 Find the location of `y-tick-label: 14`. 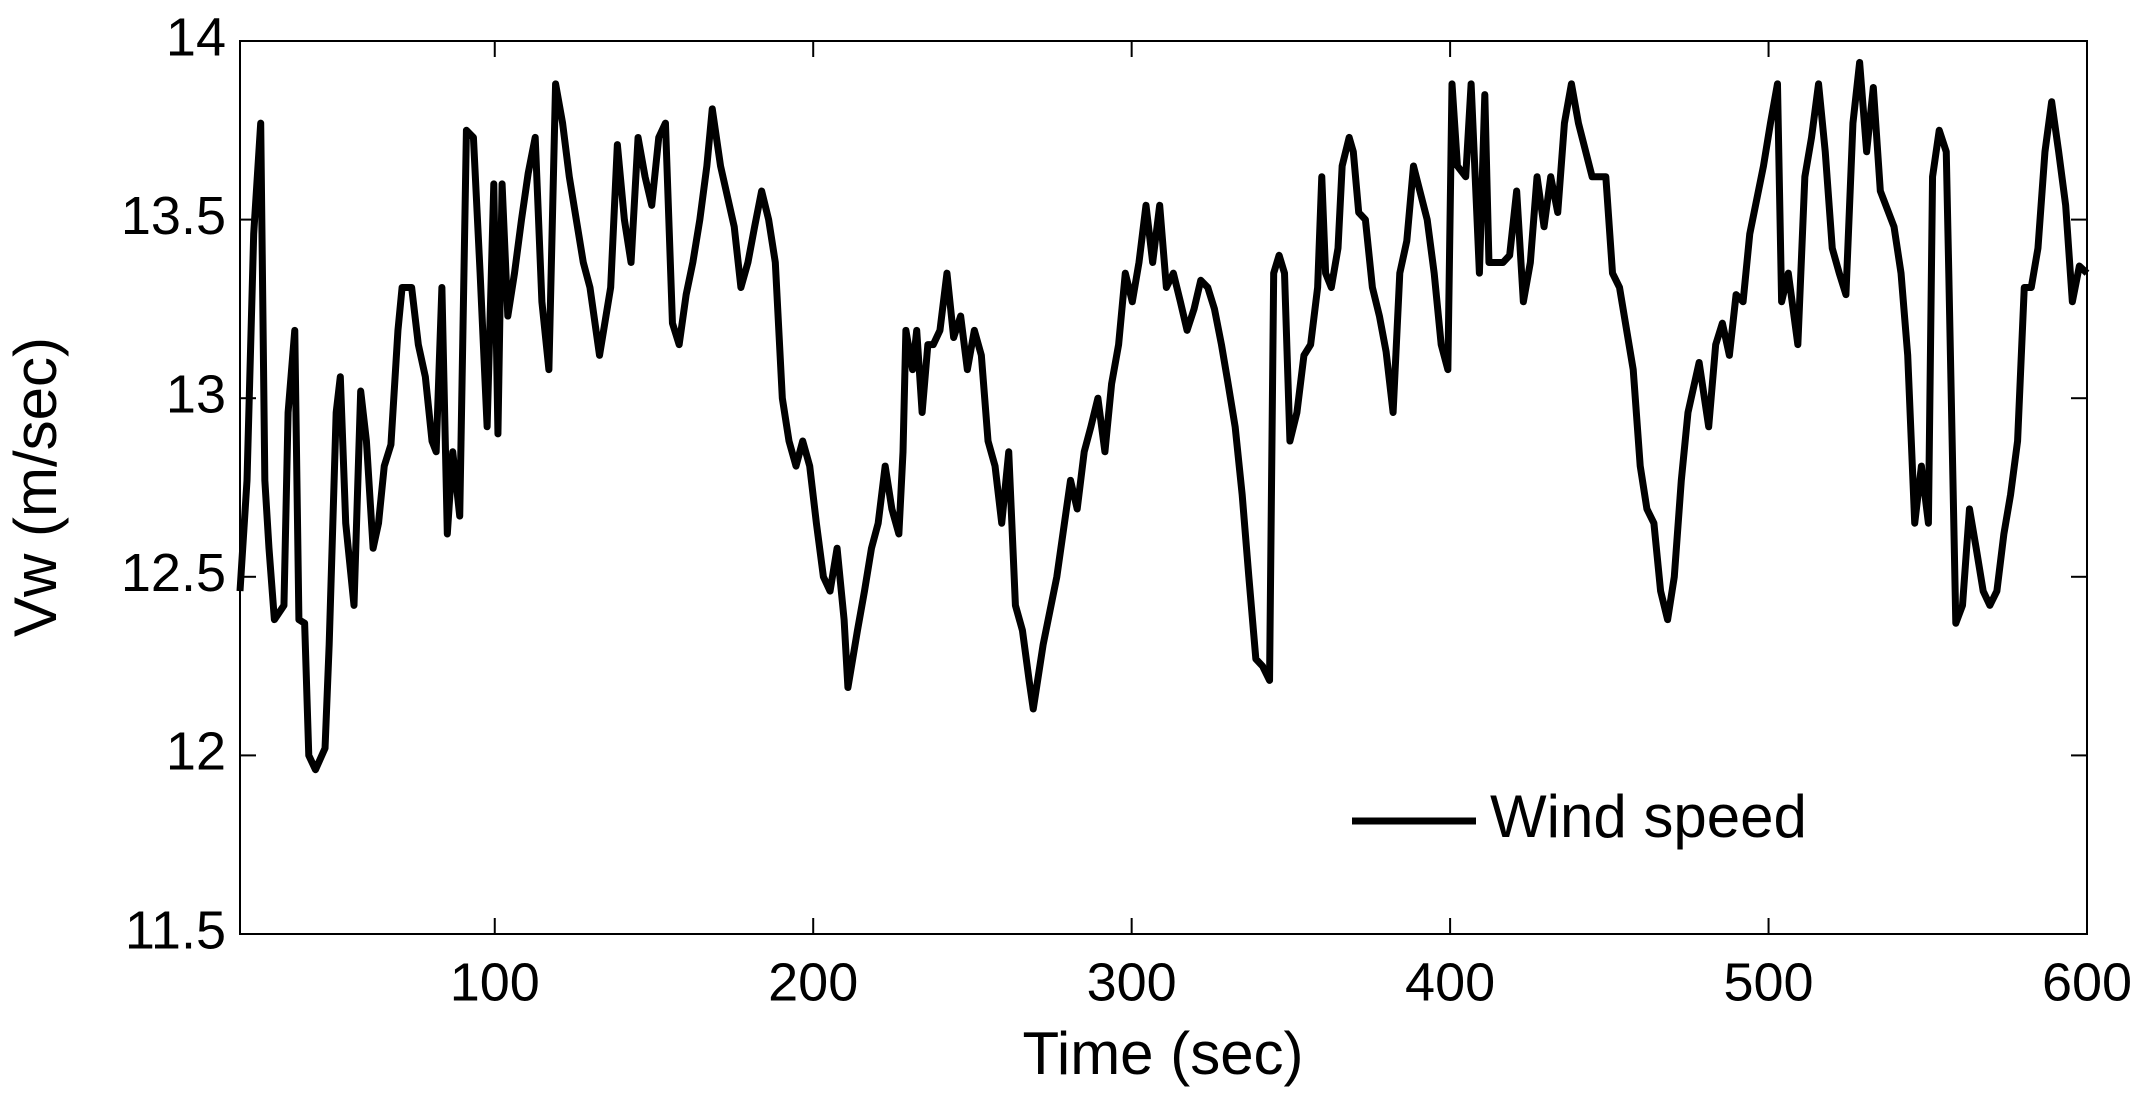

y-tick-label: 14 is located at coordinates (196, 37).